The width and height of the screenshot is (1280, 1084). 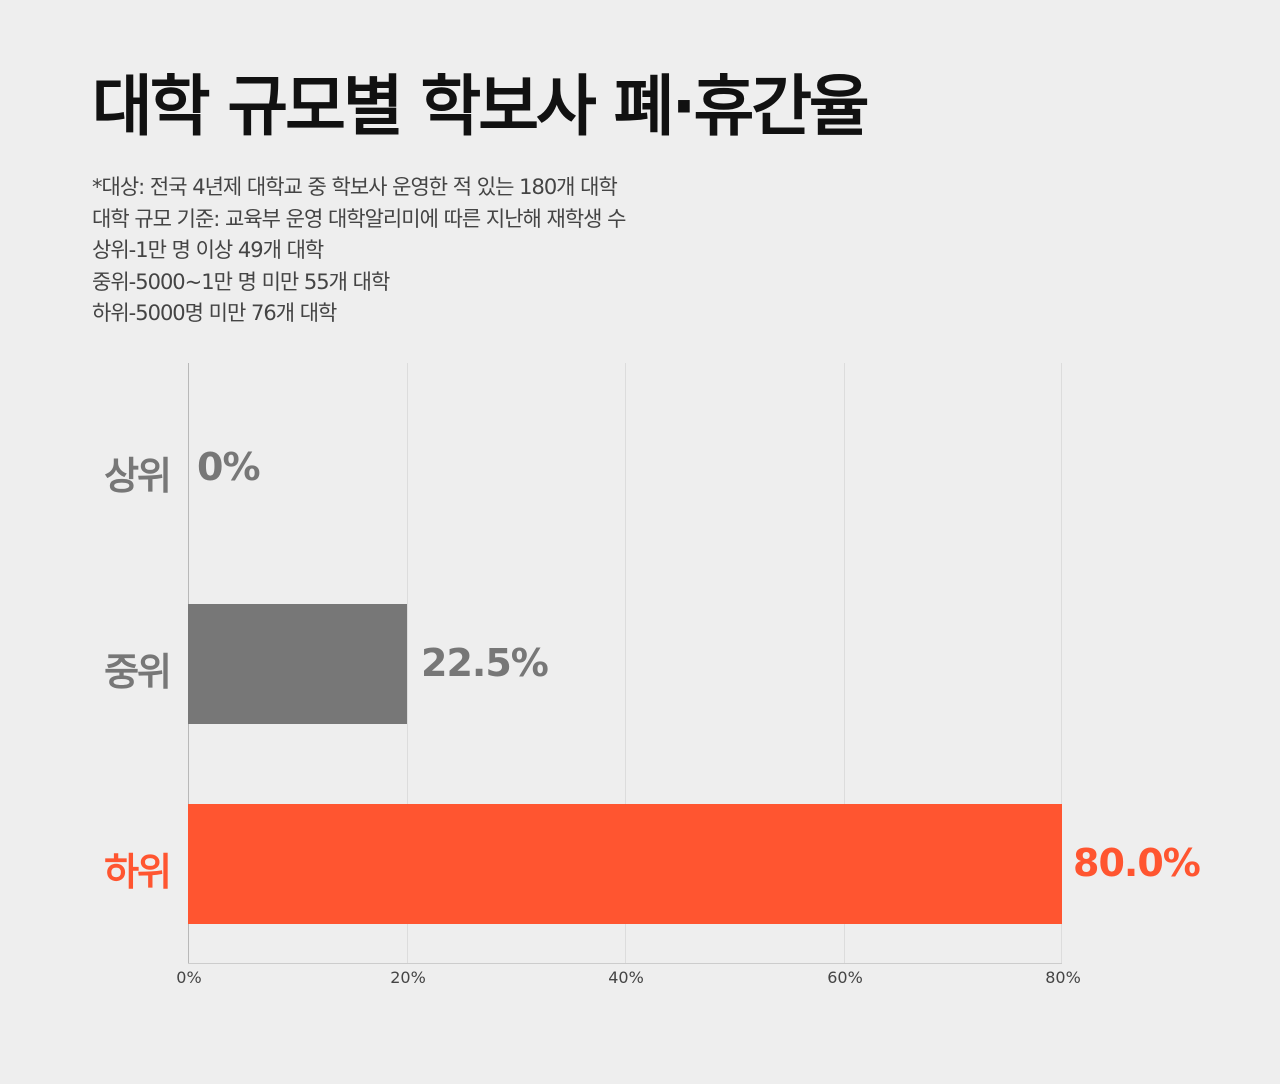 I want to click on x-tick: 0%, so click(x=189, y=977).